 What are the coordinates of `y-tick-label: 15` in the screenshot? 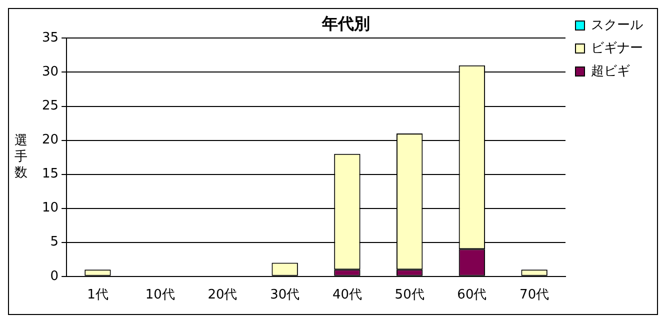 It's located at (50, 174).